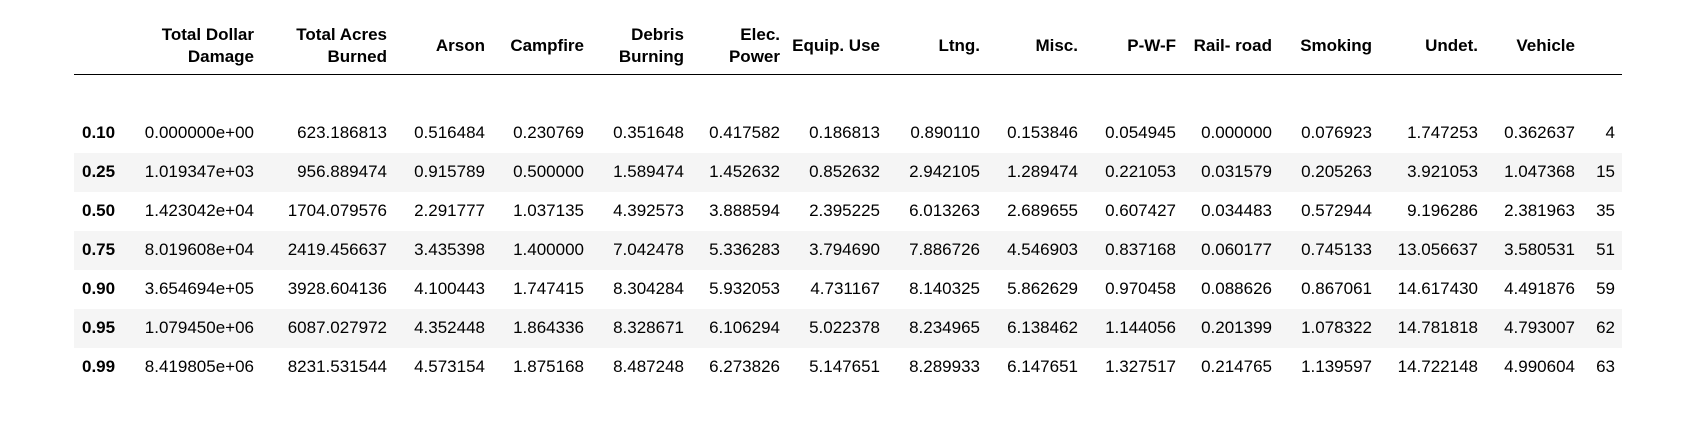  Describe the element at coordinates (744, 249) in the screenshot. I see `table-cell: 5.336283` at that location.